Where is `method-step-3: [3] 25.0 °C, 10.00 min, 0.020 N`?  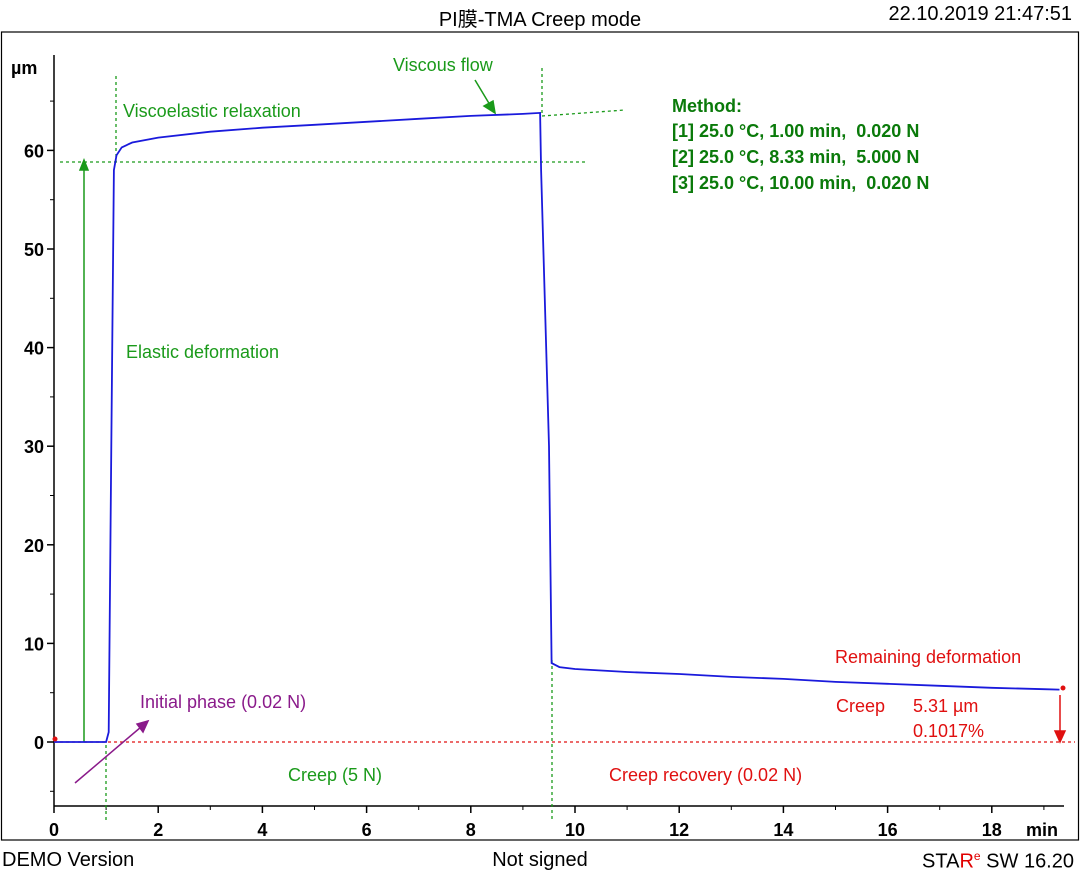 method-step-3: [3] 25.0 °C, 10.00 min, 0.020 N is located at coordinates (800, 183).